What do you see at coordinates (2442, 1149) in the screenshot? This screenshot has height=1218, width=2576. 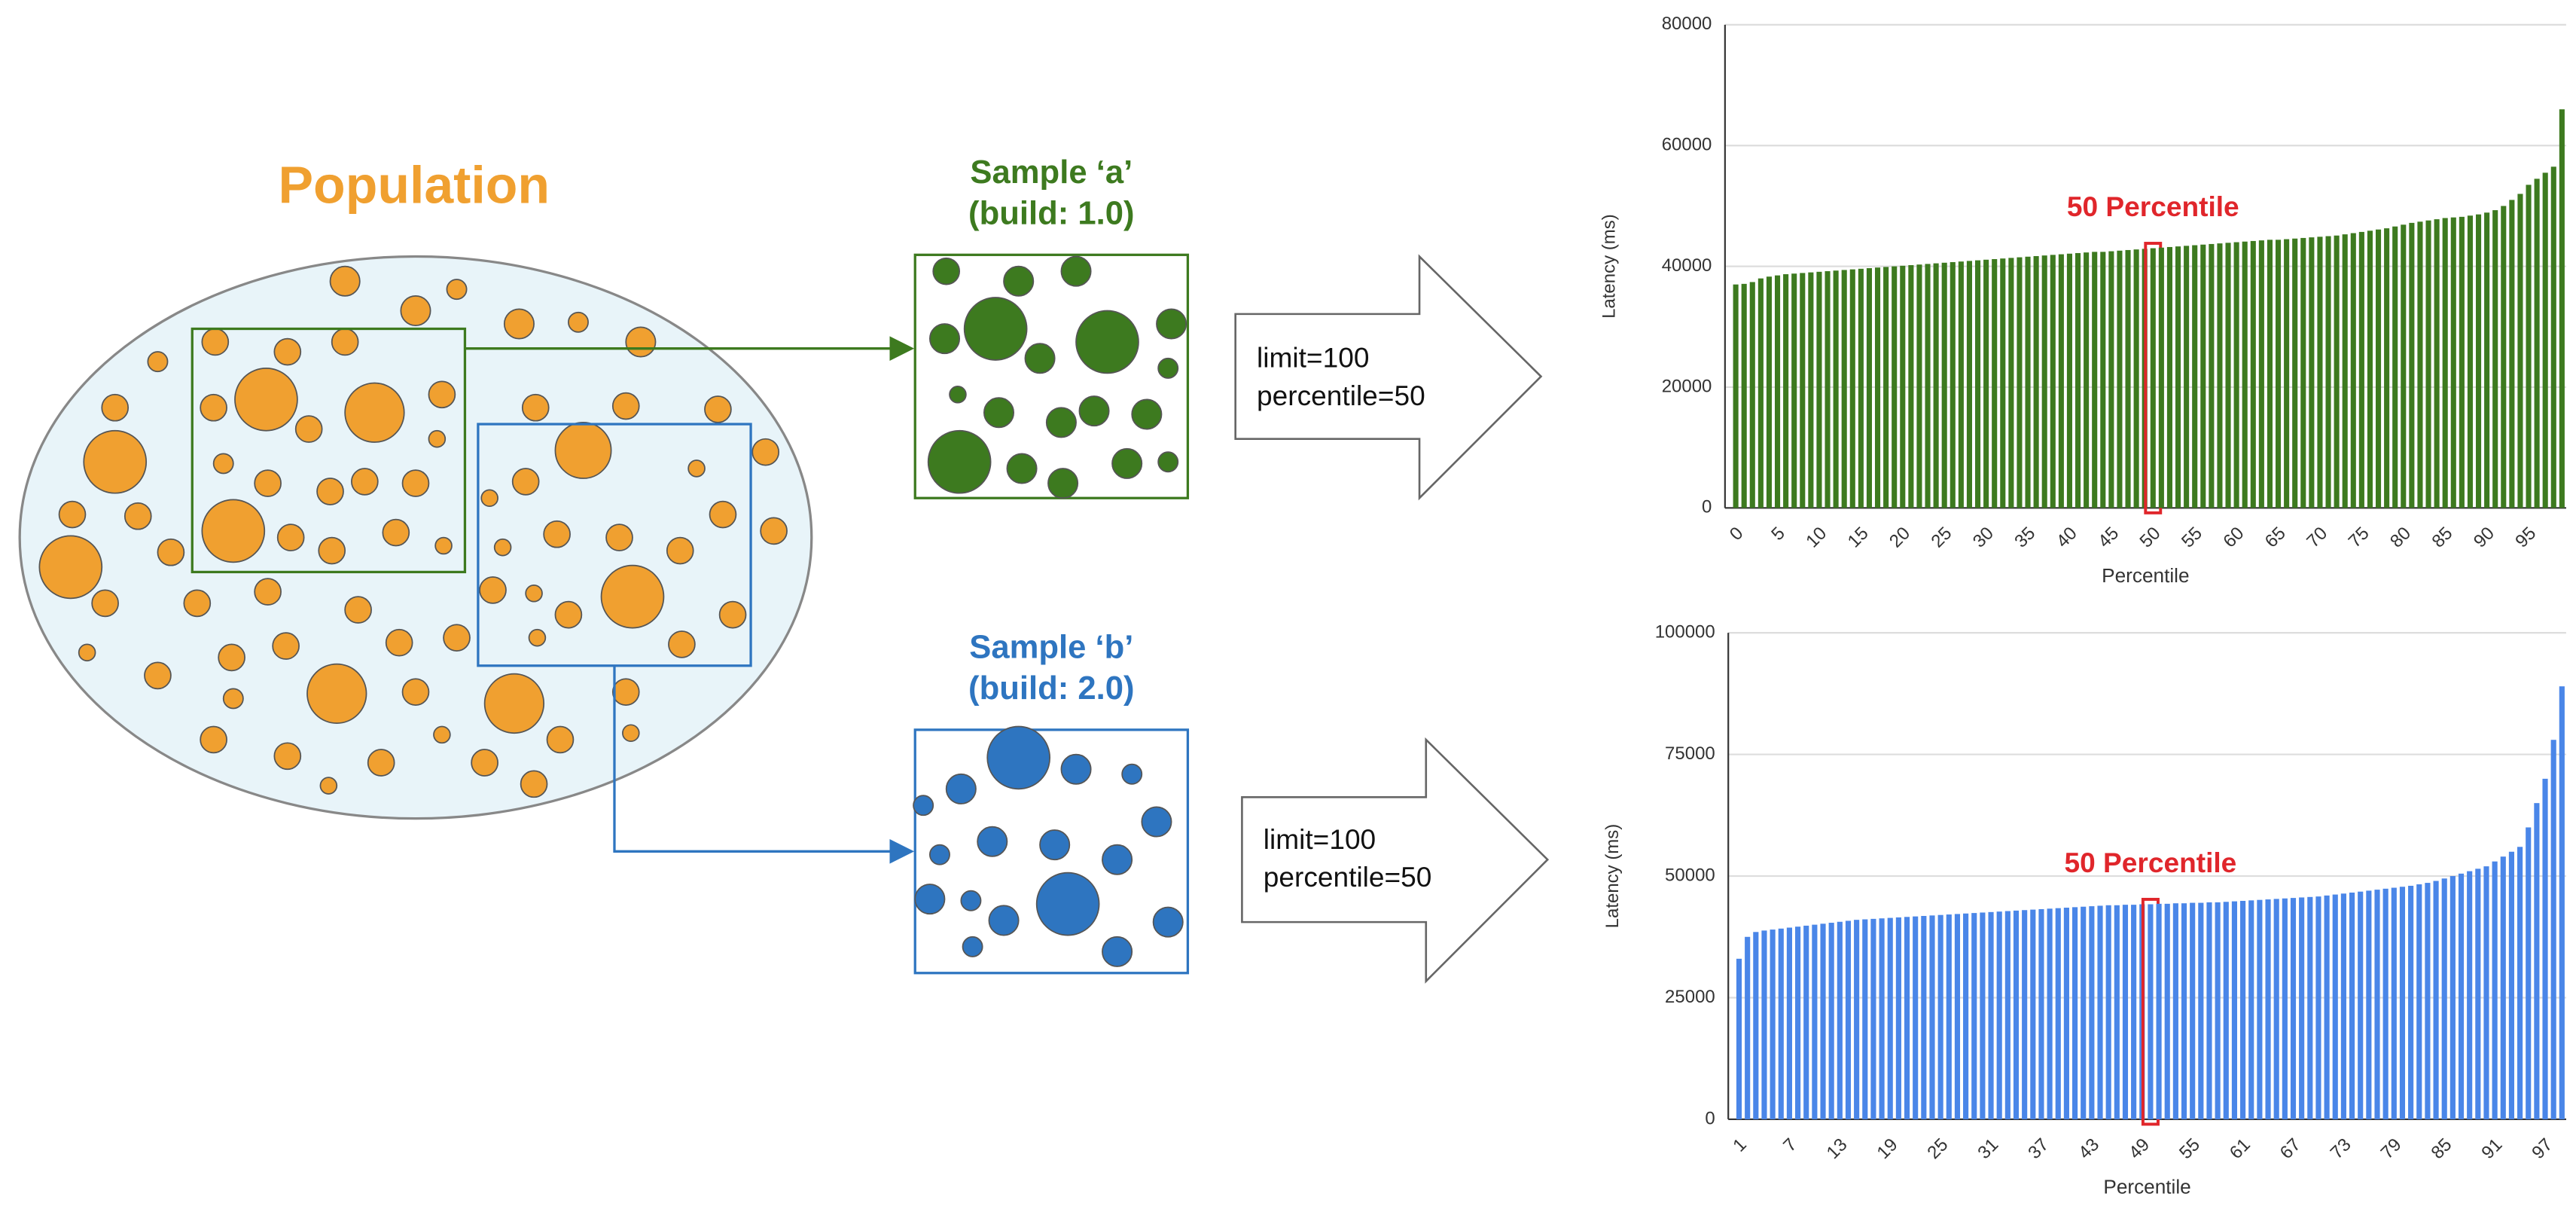 I see `x-tick-label: 85` at bounding box center [2442, 1149].